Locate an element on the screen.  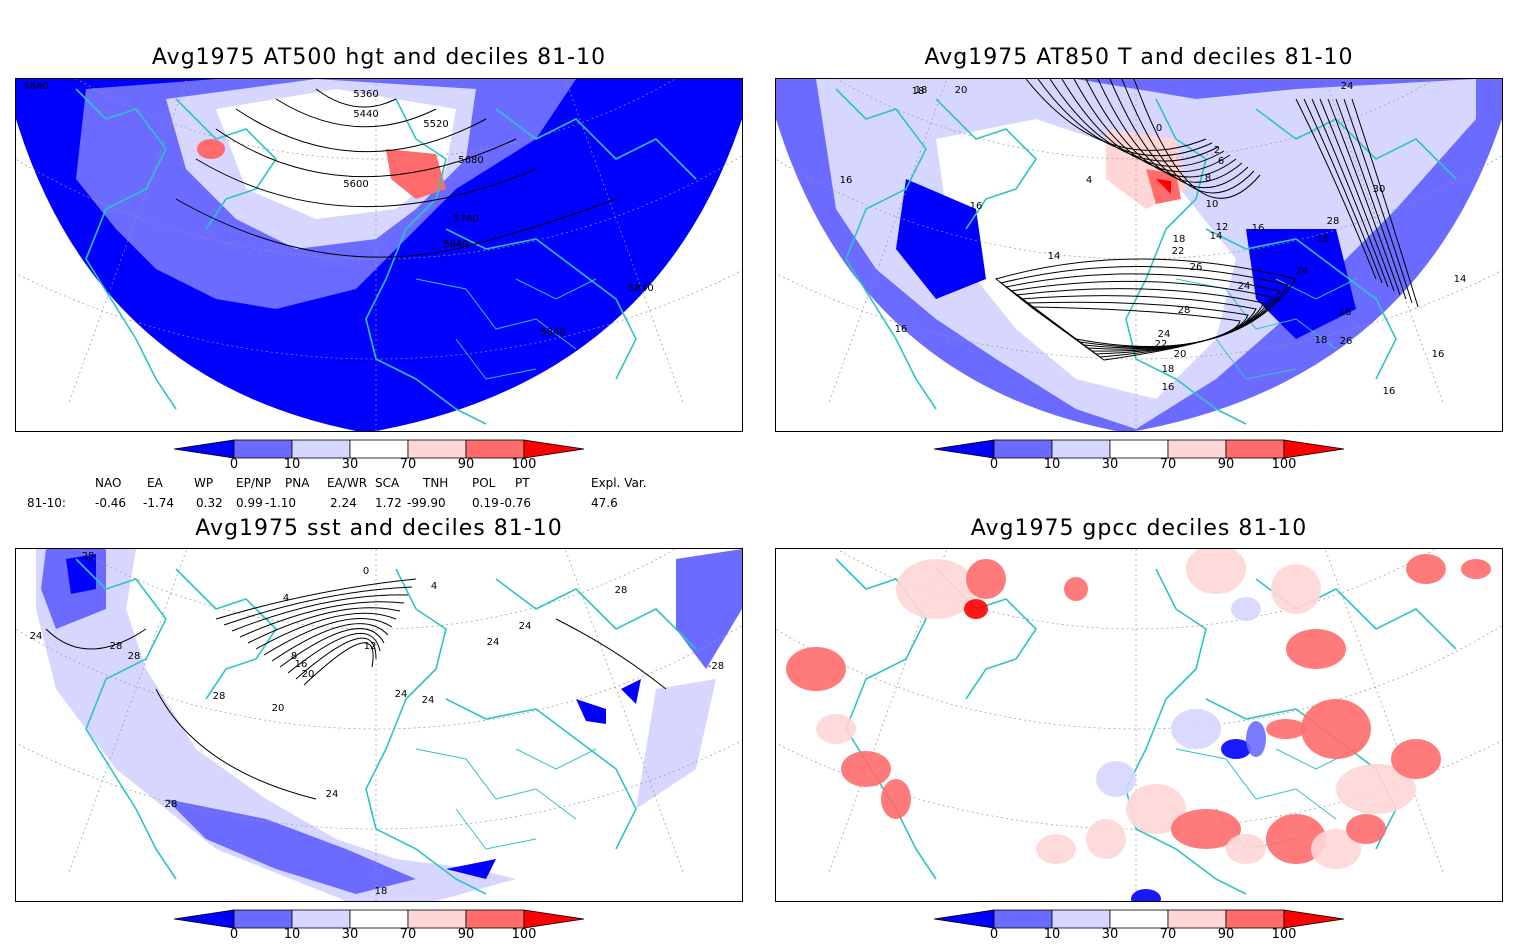
contour-label: 12 is located at coordinates (1222, 227).